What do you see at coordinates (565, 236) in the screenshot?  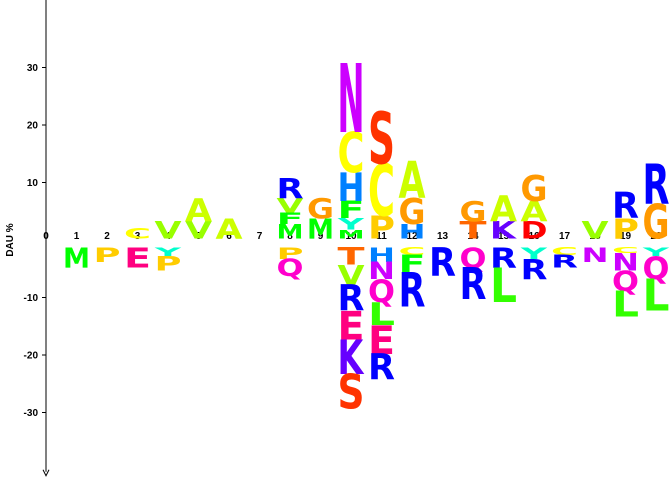 I see `x-tick-label: 17` at bounding box center [565, 236].